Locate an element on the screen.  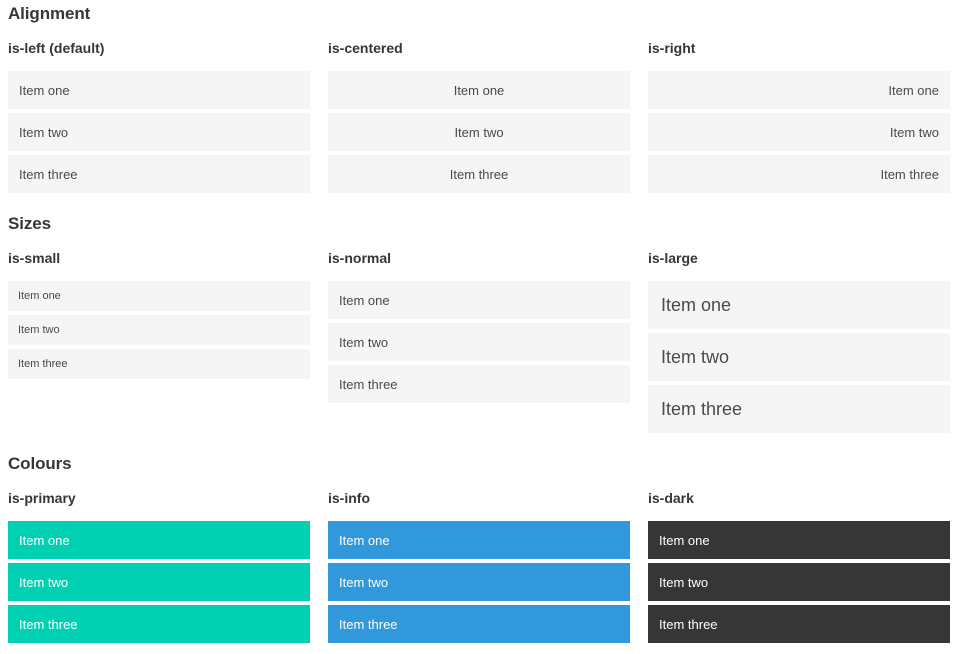
section-title: Alignment is located at coordinates (49, 13).